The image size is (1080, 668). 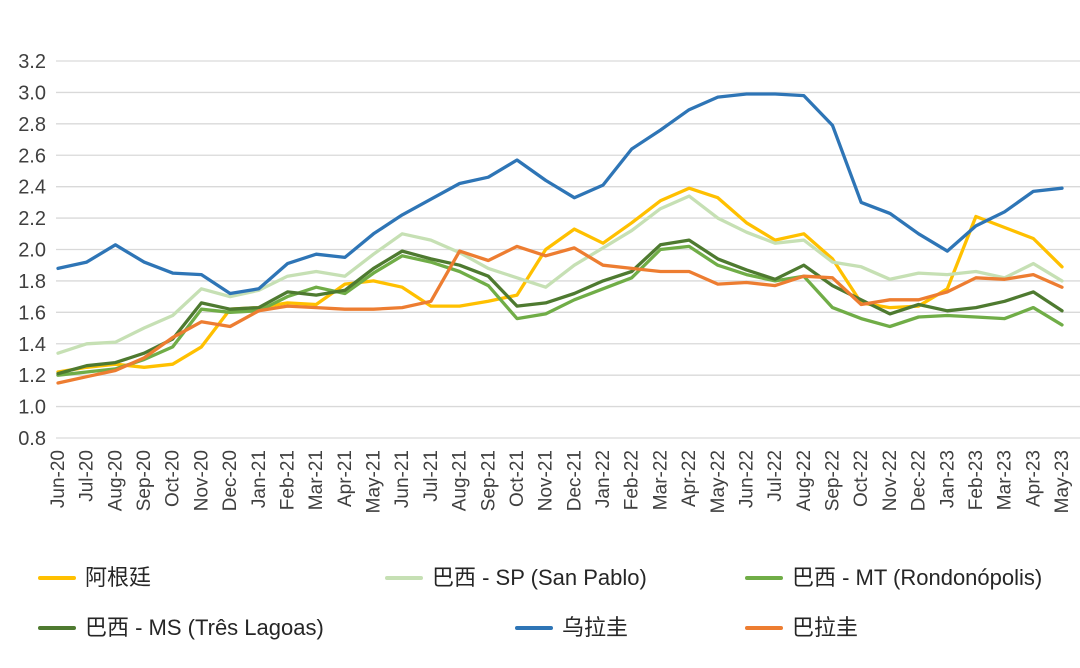 I want to click on legend-item: 巴拉圭, so click(x=801, y=628).